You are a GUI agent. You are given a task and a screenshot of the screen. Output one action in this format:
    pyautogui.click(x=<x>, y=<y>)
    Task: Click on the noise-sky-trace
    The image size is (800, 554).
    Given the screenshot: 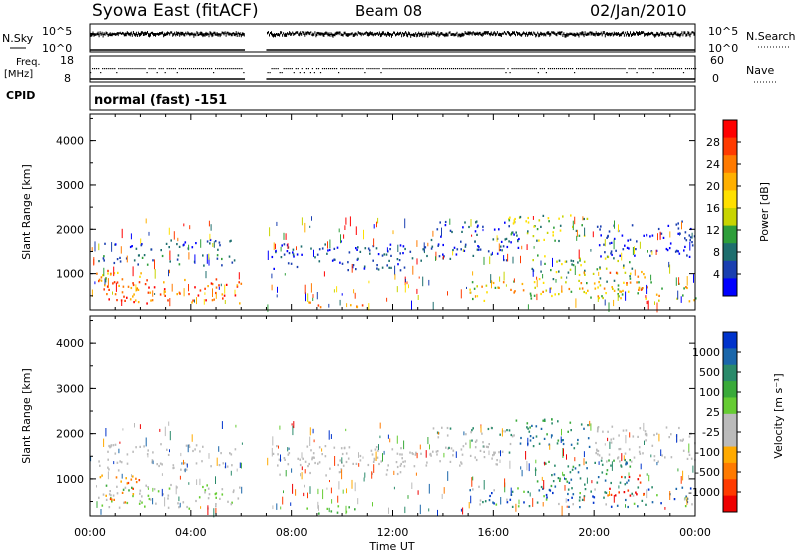 What is the action you would take?
    pyautogui.click(x=392, y=34)
    